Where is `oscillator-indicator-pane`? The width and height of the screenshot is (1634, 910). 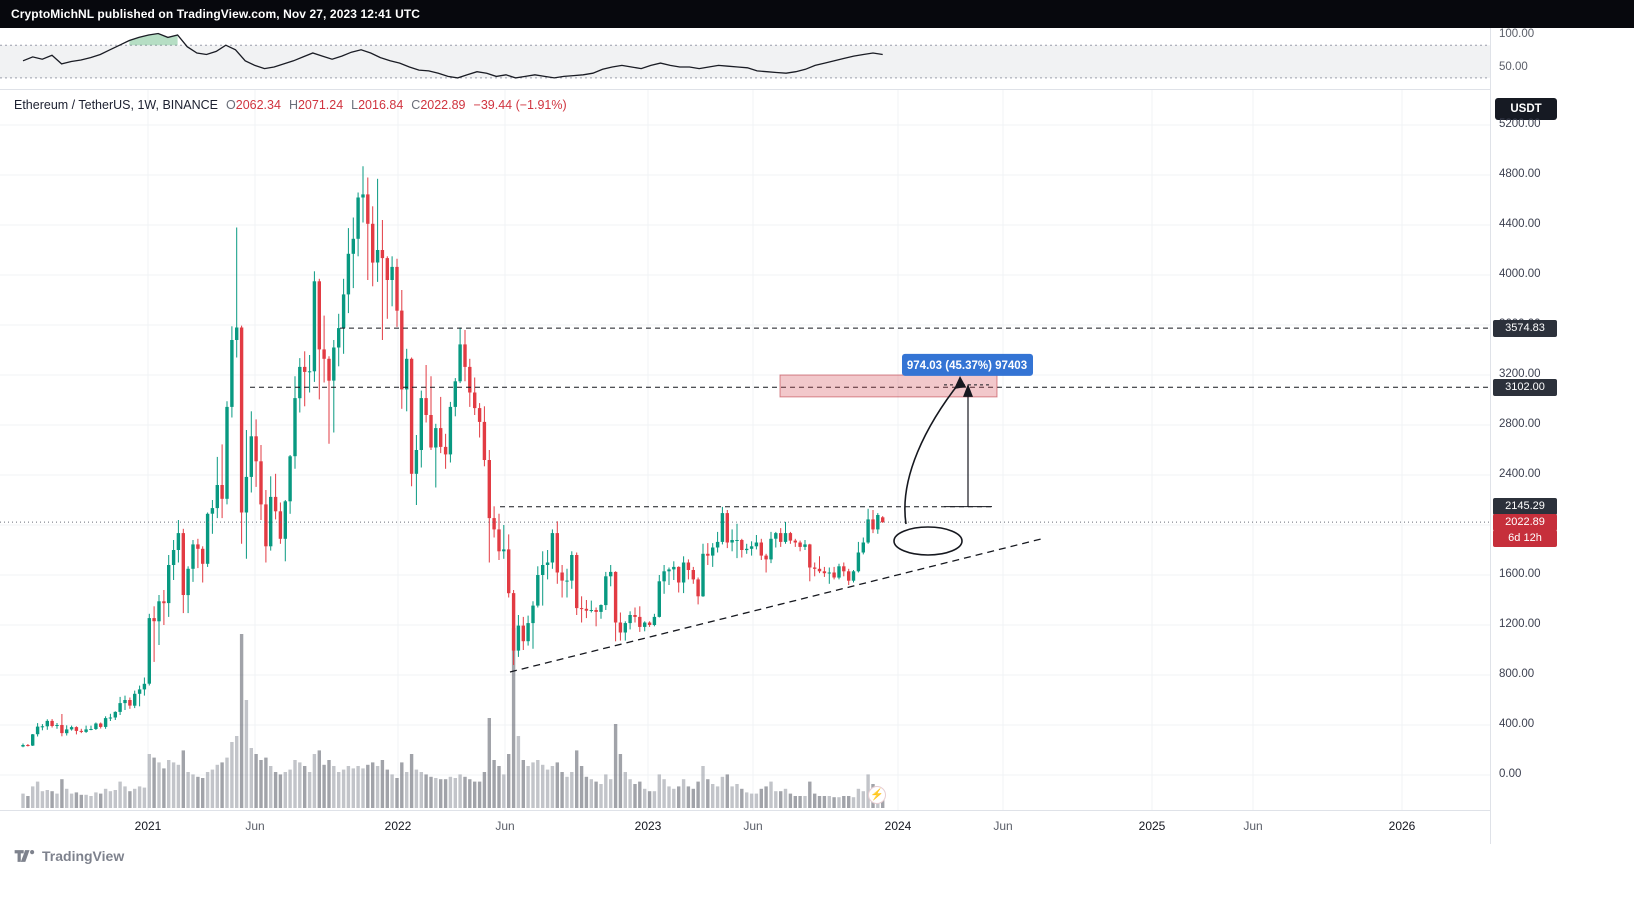
oscillator-indicator-pane is located at coordinates (745, 59).